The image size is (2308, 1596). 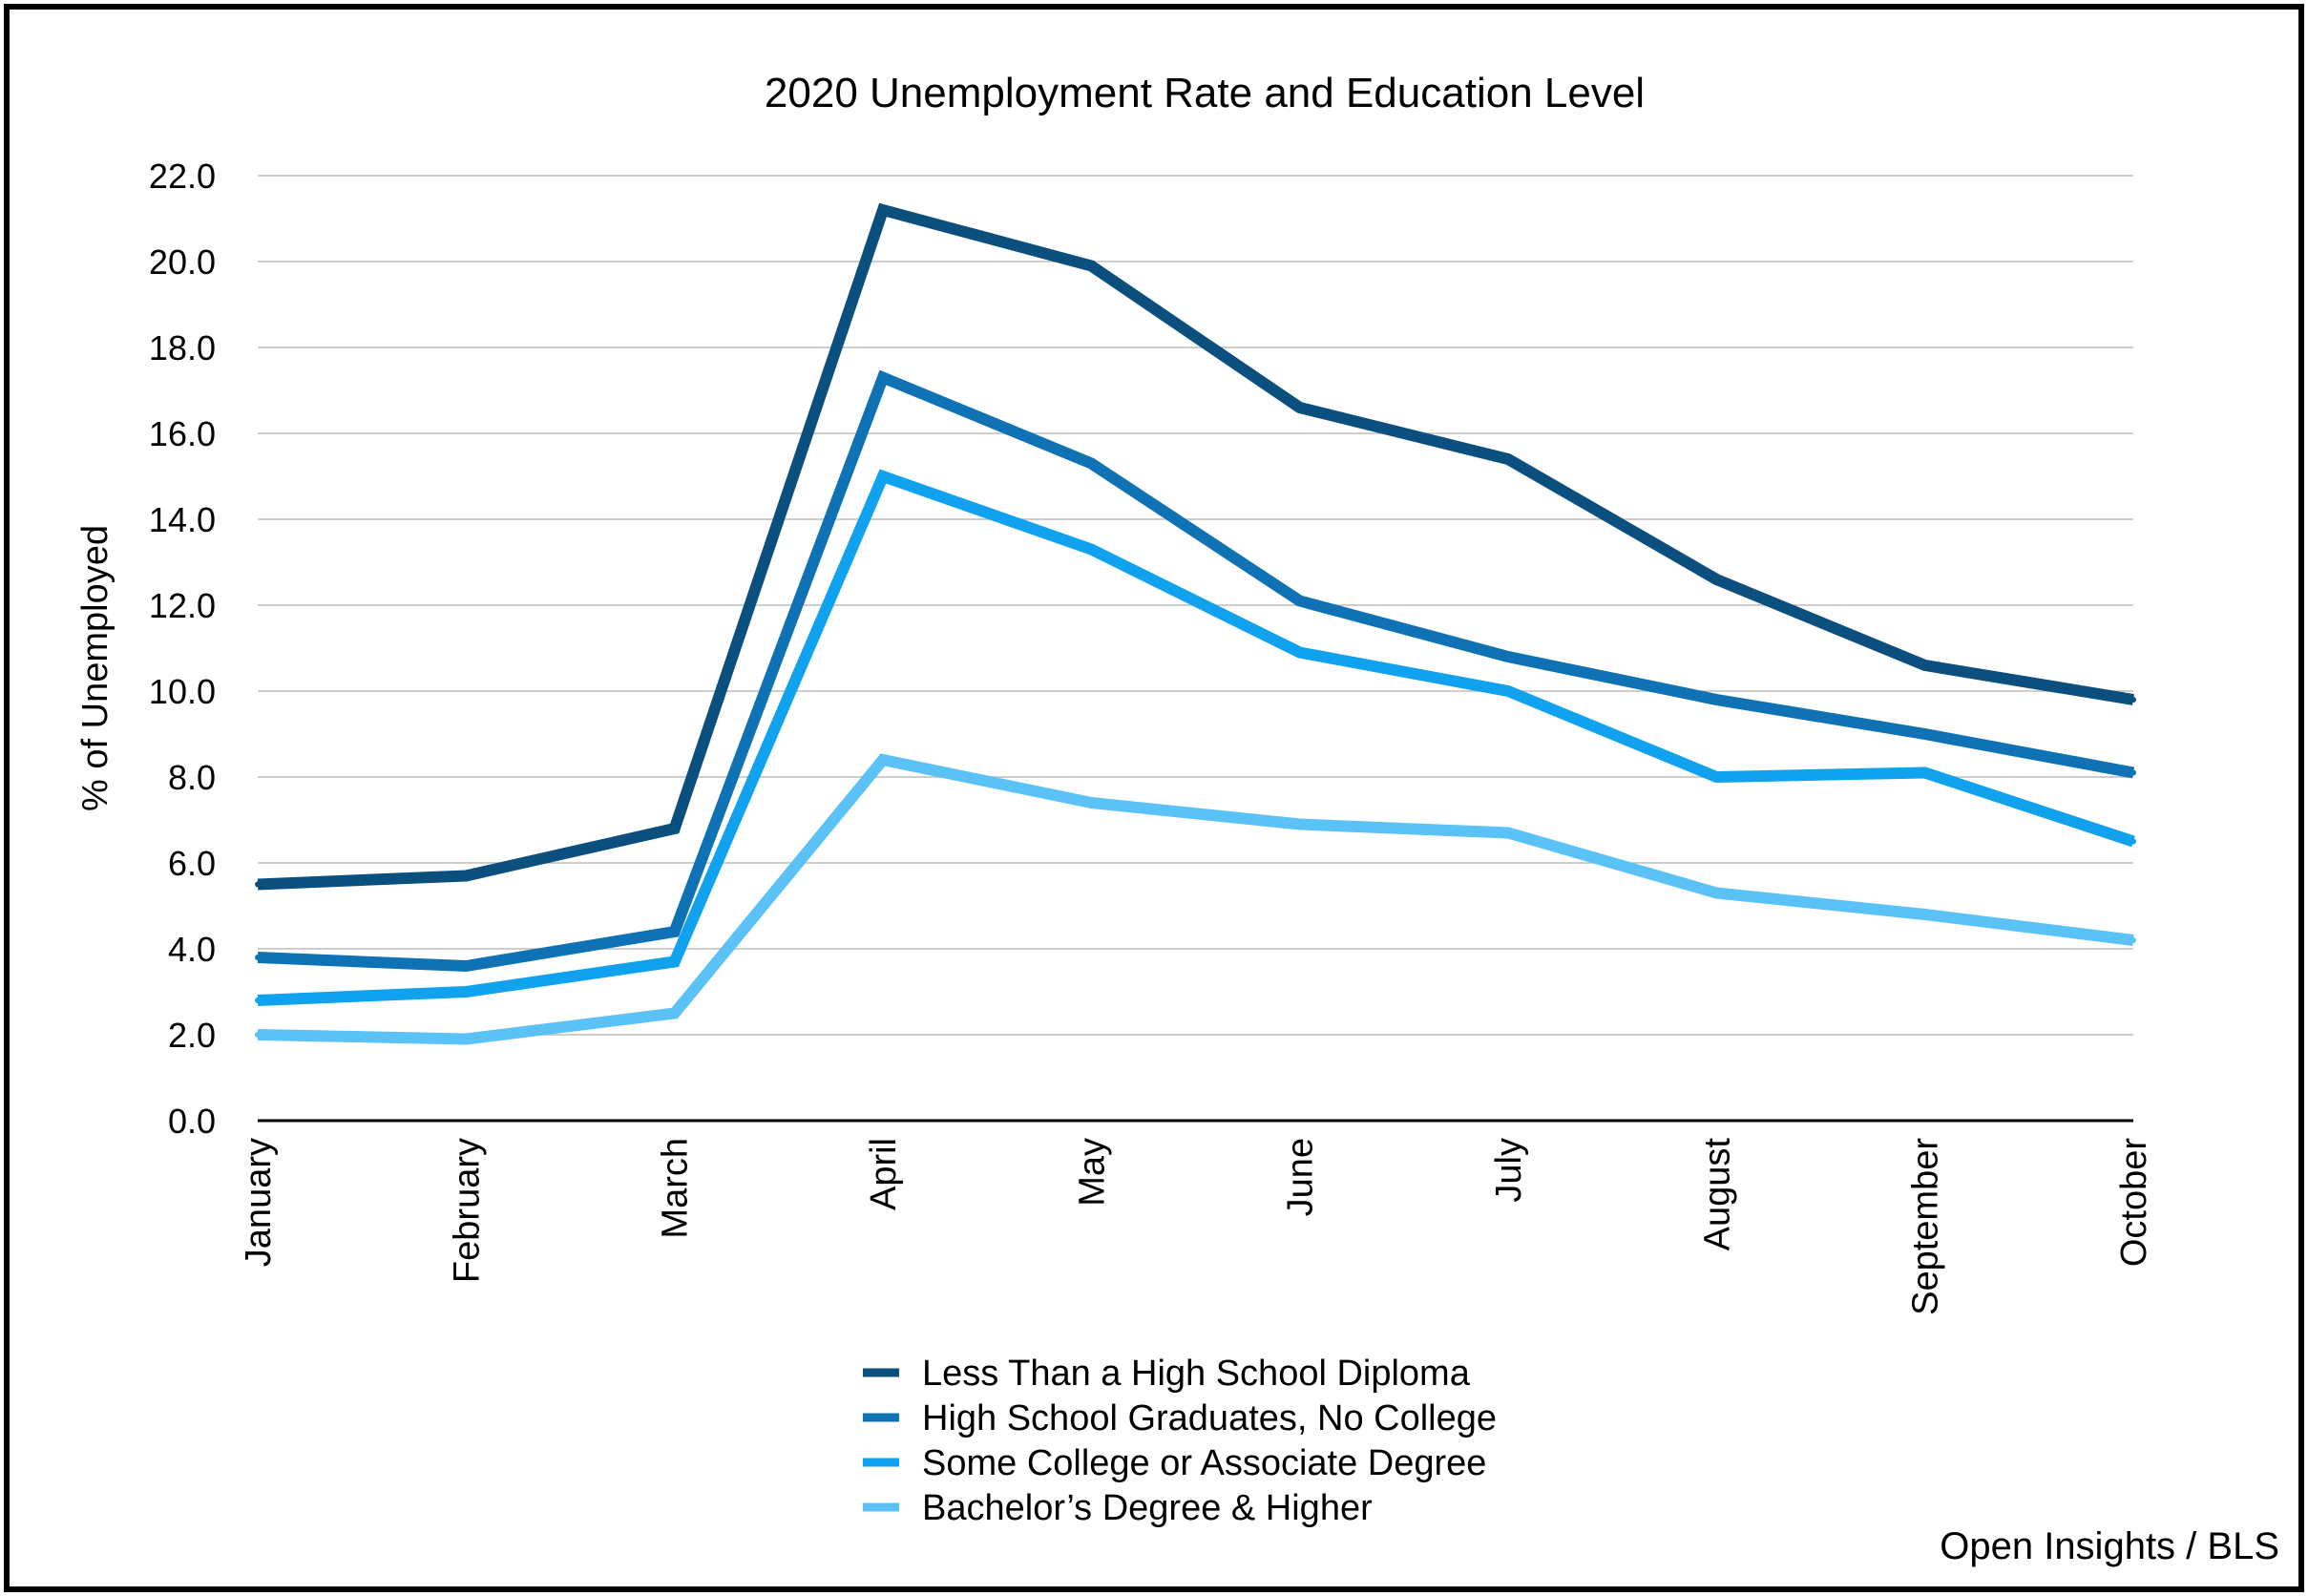 I want to click on y-tick-label: 10.0, so click(x=182, y=691).